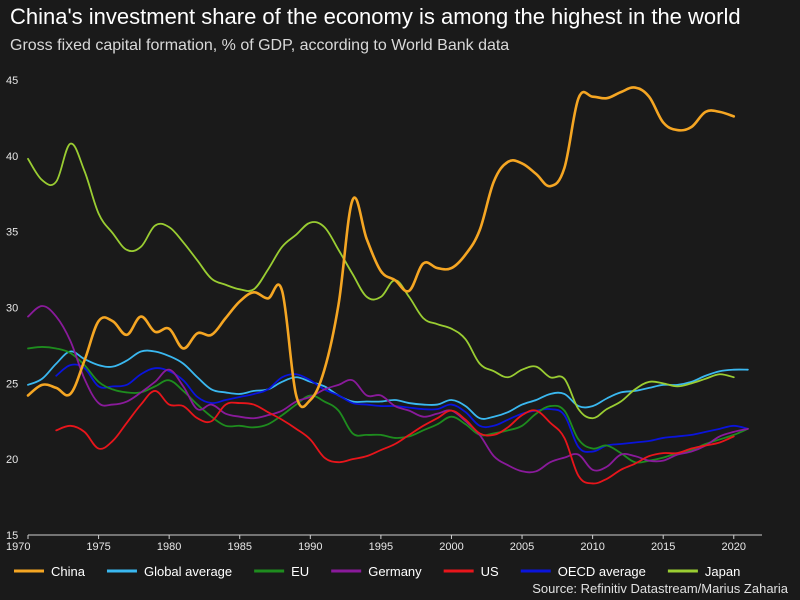  What do you see at coordinates (592, 547) in the screenshot?
I see `x-tick-label: 2010` at bounding box center [592, 547].